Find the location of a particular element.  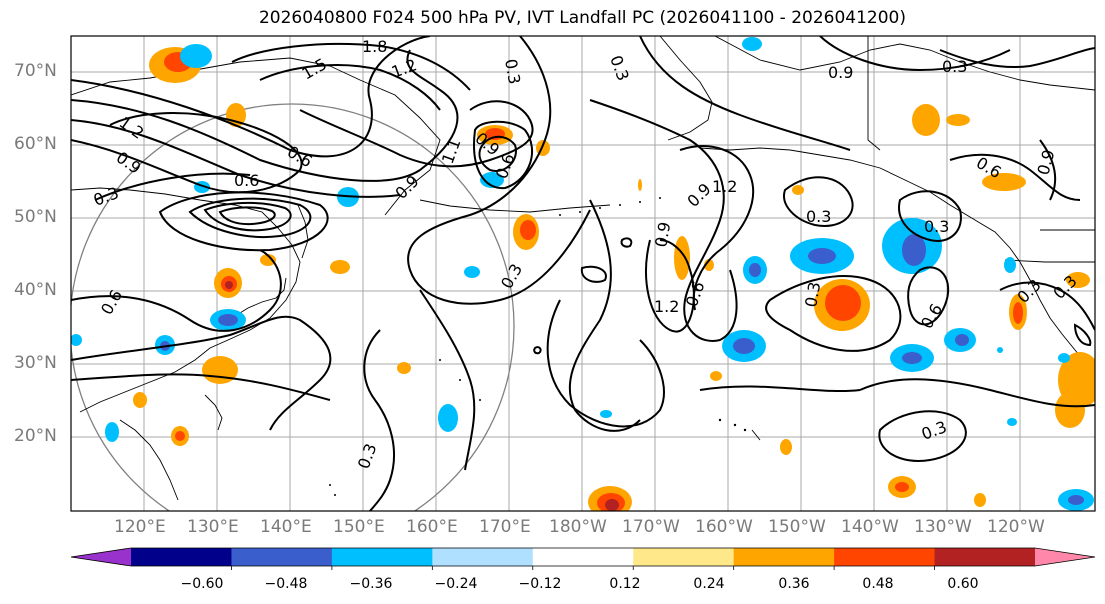

colorbar-tick-label: −0.60 is located at coordinates (202, 584).